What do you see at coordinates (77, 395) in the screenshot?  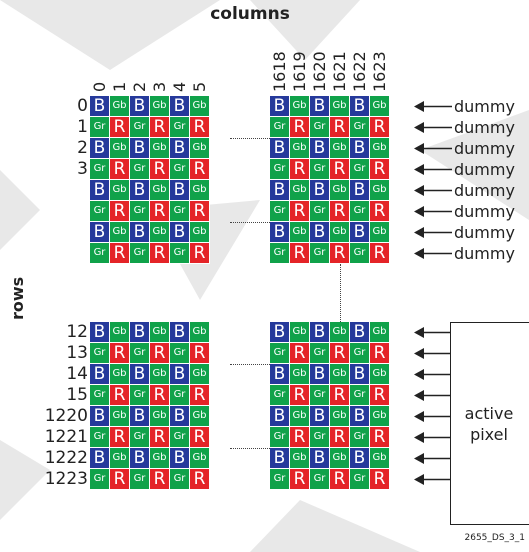 I see `row-number: 15` at bounding box center [77, 395].